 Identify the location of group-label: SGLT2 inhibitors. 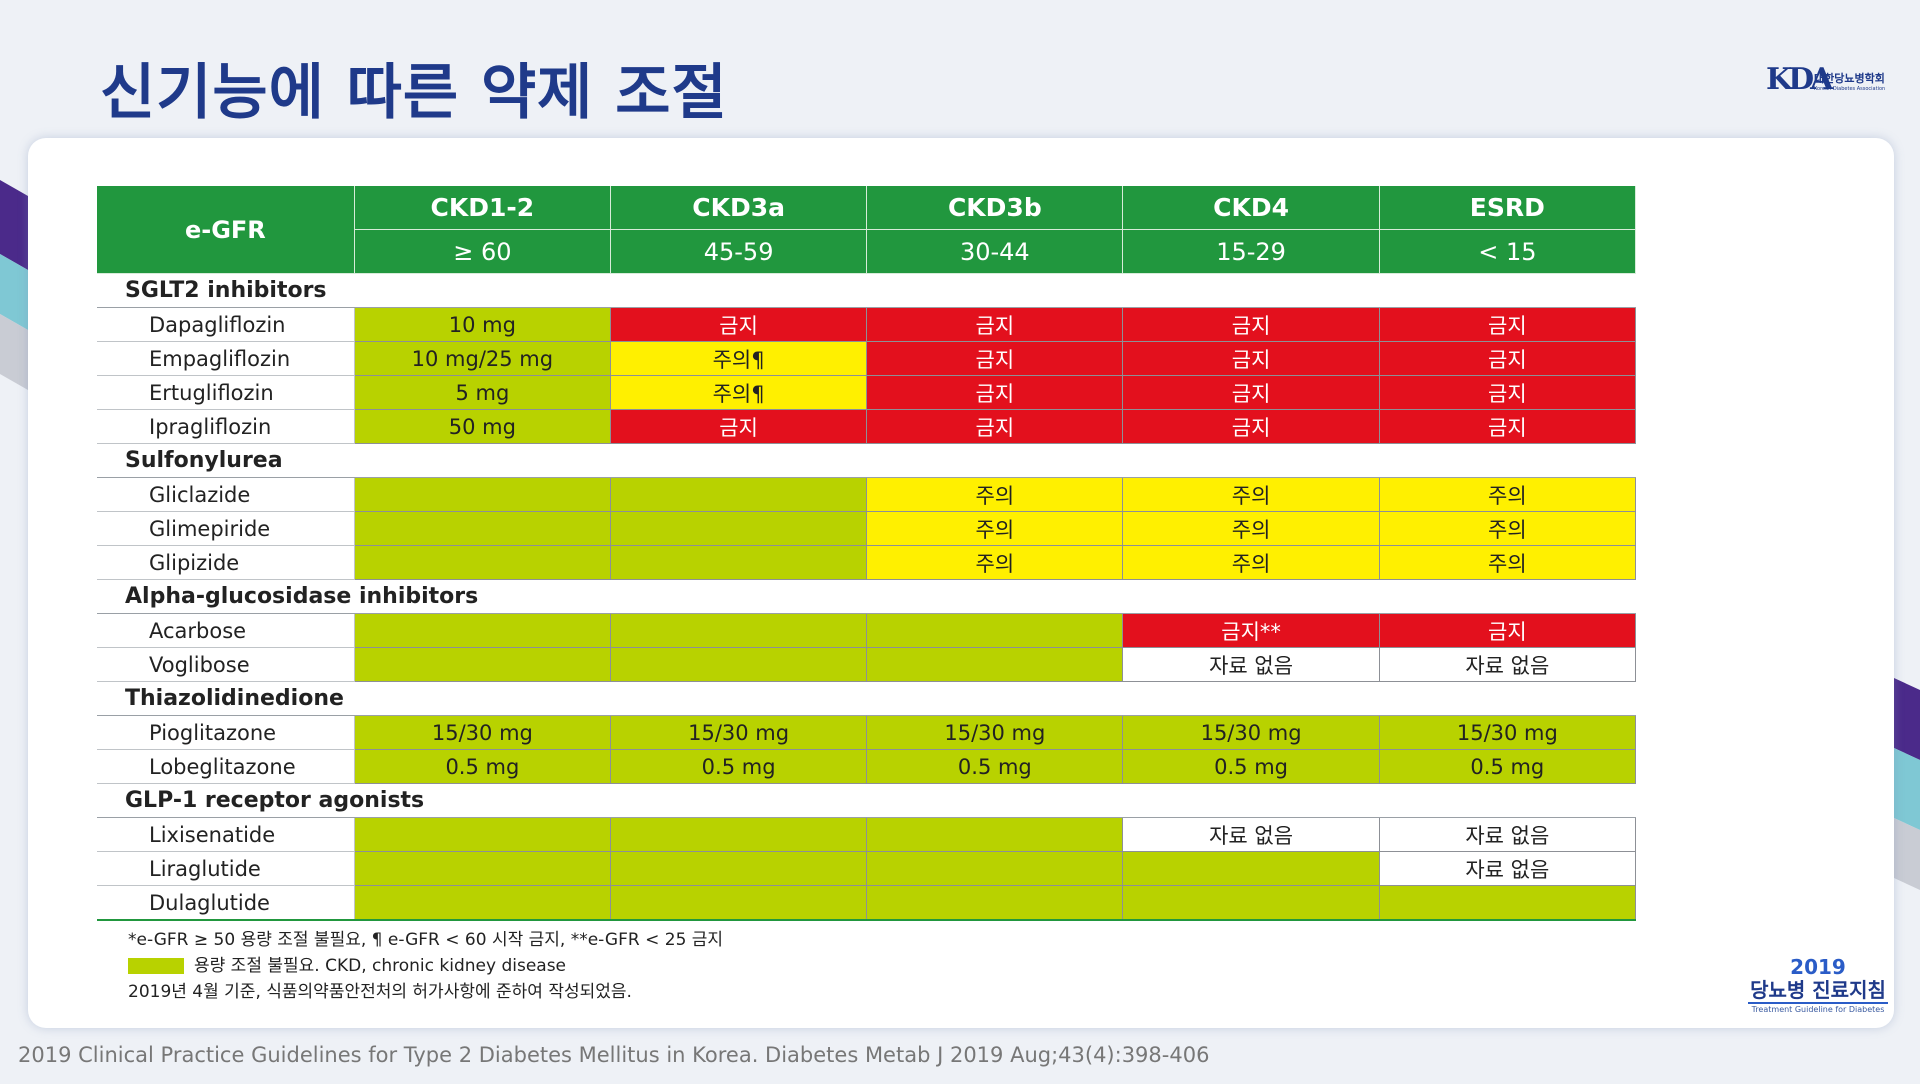
(866, 290).